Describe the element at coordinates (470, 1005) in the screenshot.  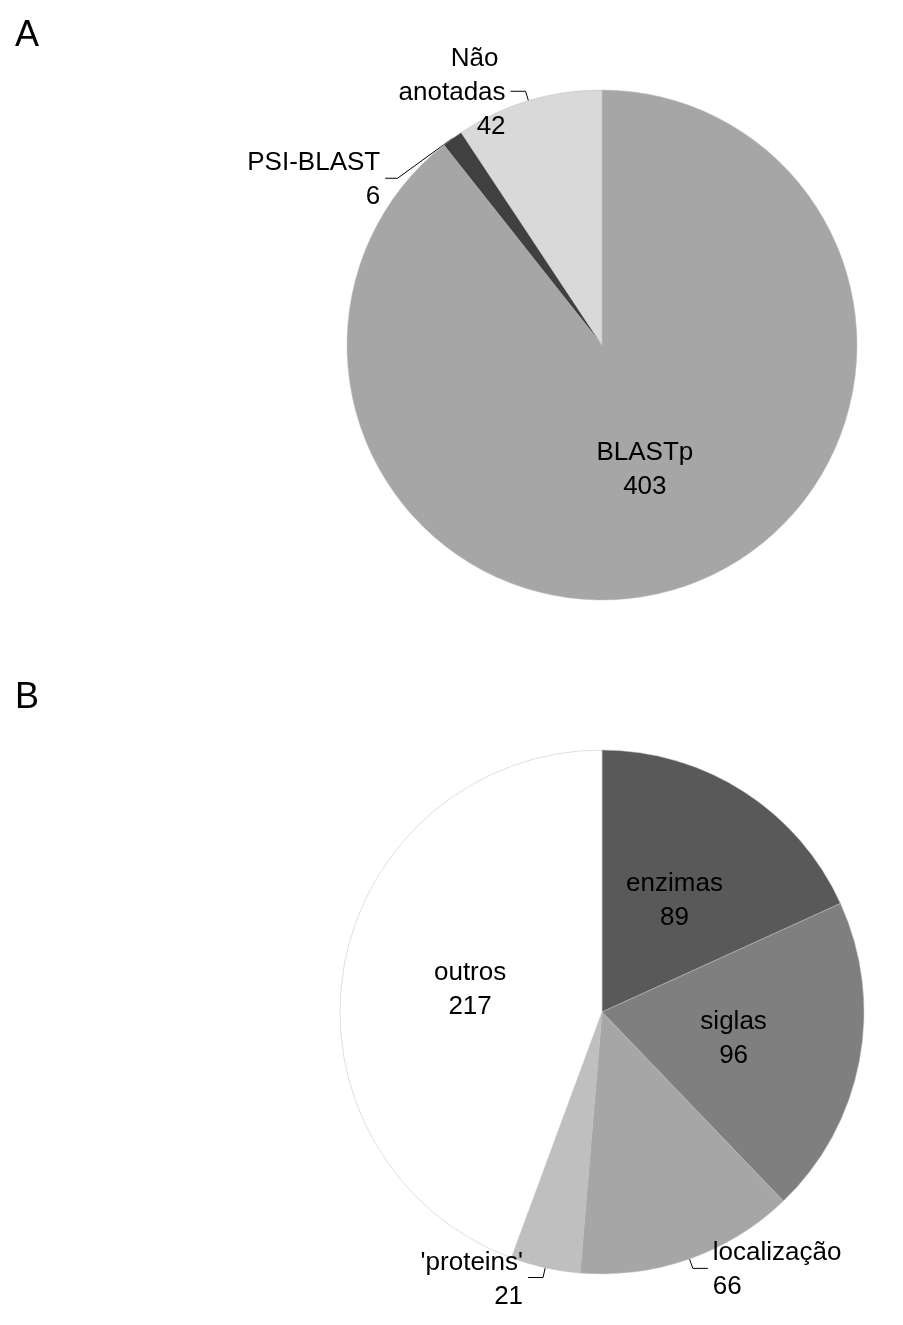
I see `data-label: 217` at that location.